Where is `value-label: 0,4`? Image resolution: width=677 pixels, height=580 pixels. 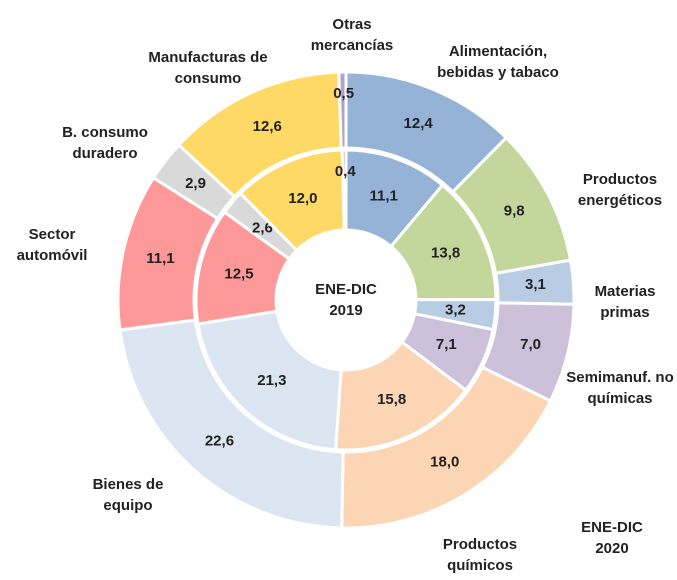 value-label: 0,4 is located at coordinates (346, 171).